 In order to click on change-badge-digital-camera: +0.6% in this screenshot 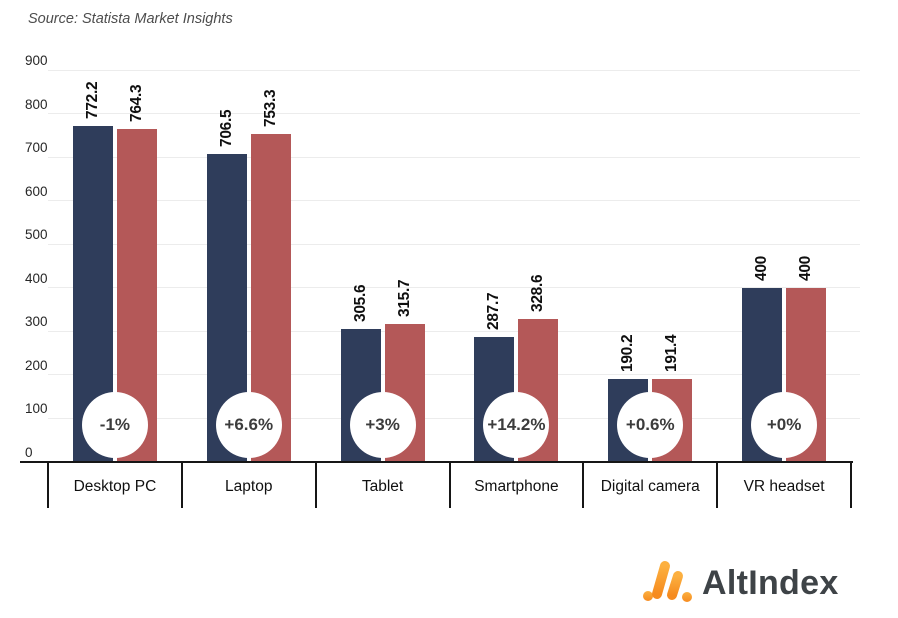, I will do `click(650, 425)`.